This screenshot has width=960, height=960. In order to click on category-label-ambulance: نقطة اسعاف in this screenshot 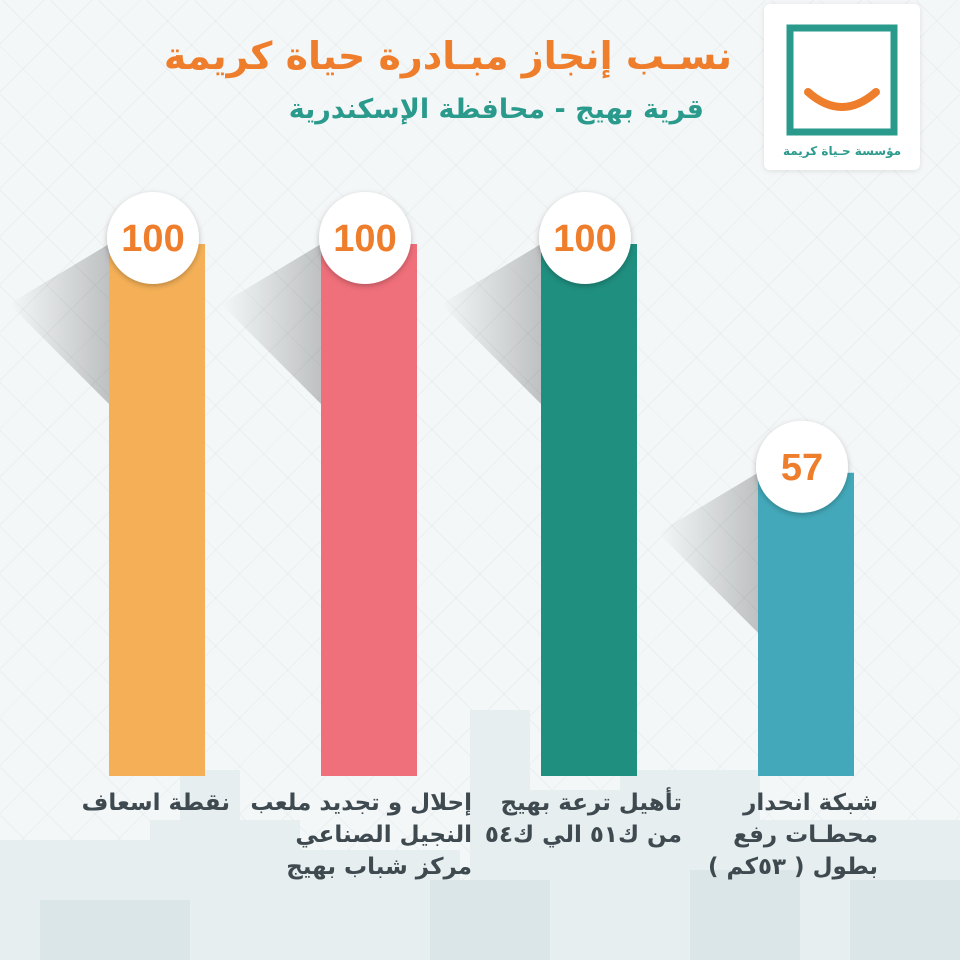, I will do `click(115, 803)`.